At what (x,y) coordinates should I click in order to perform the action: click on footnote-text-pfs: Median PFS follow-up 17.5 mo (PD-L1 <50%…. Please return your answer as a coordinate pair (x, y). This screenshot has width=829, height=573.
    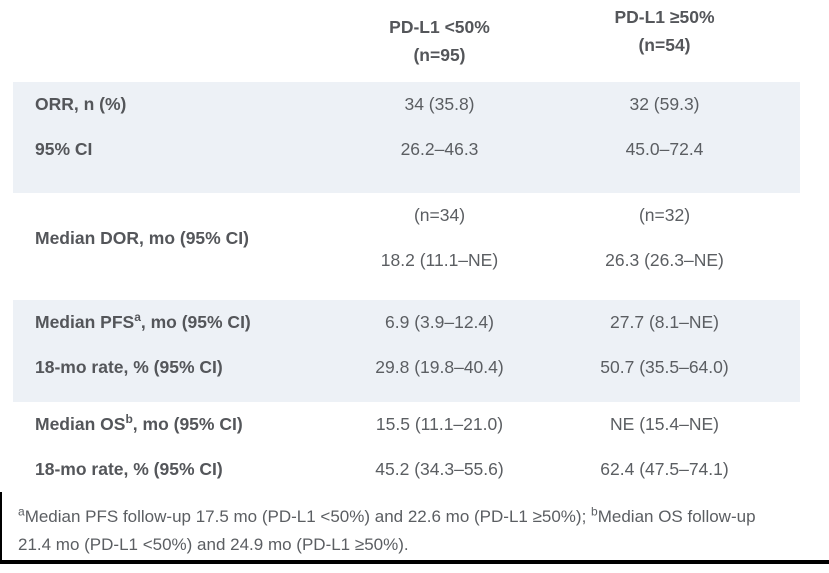
    Looking at the image, I should click on (308, 516).